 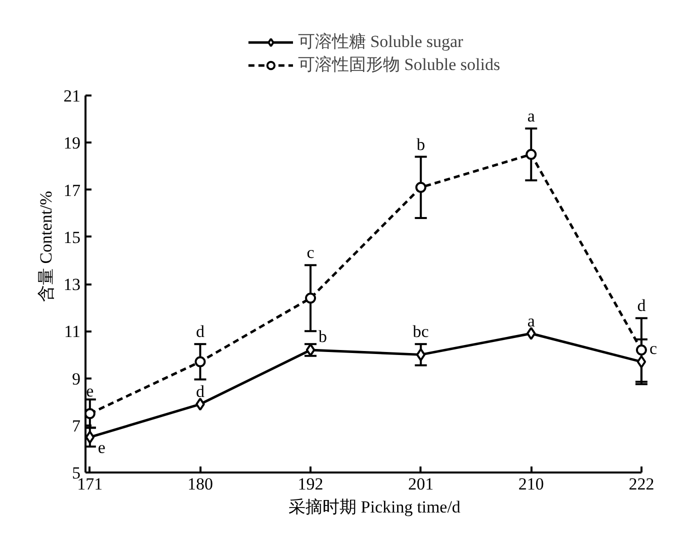 I want to click on legend-label: 可溶性固形物 Soluble solids, so click(x=399, y=65).